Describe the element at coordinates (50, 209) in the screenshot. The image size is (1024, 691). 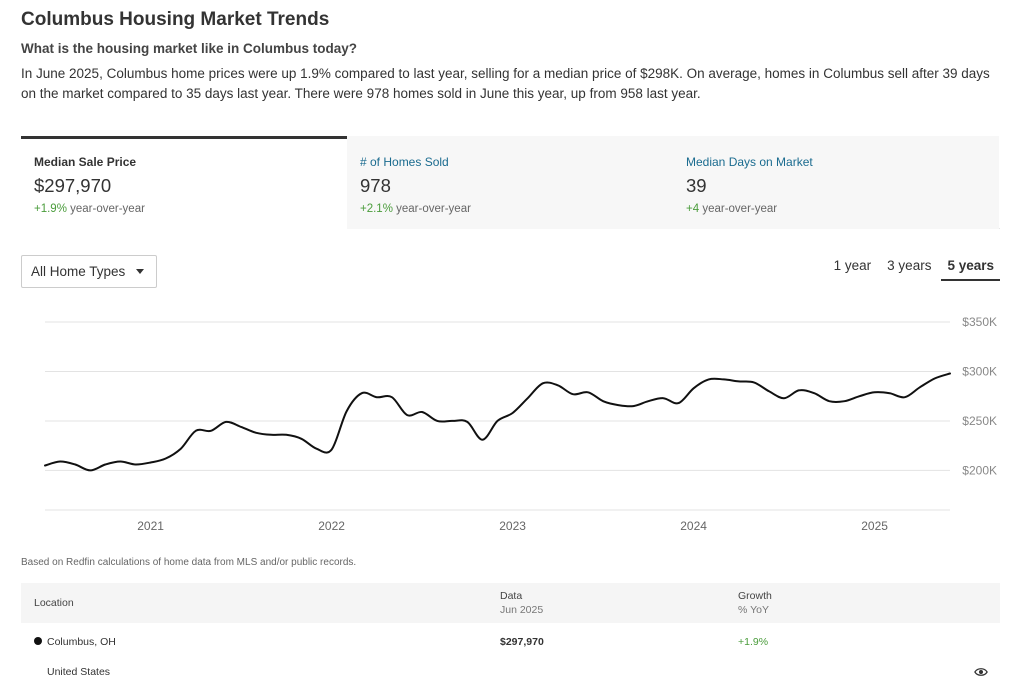
I see `delta-value: +1.9%` at that location.